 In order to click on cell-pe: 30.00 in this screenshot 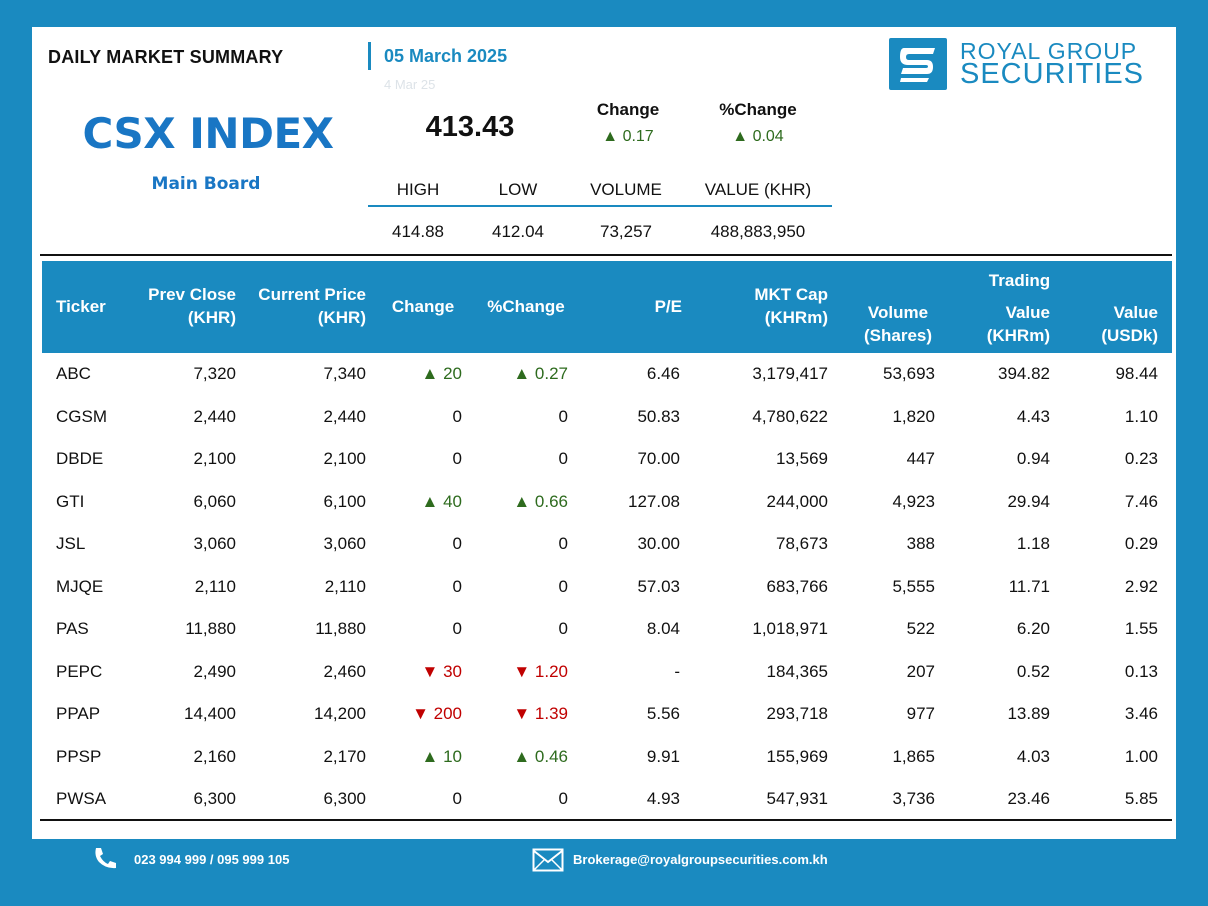, I will do `click(658, 543)`.